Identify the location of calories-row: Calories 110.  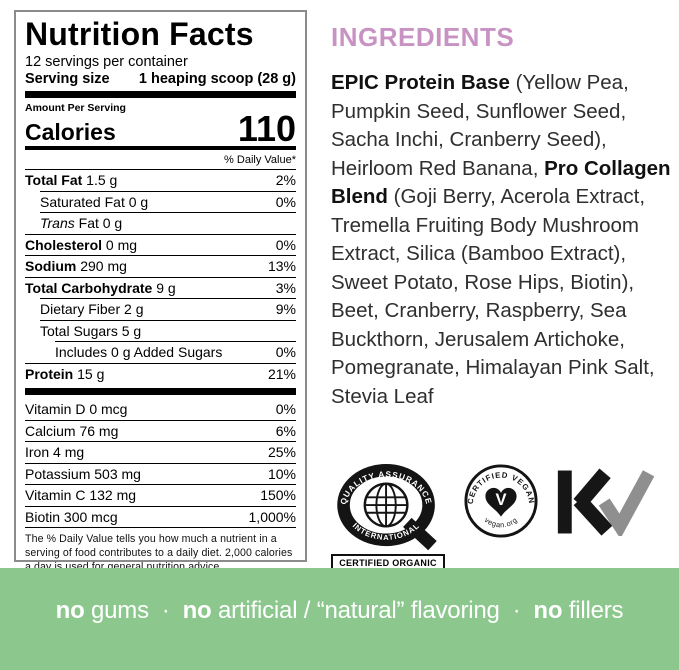
(160, 128).